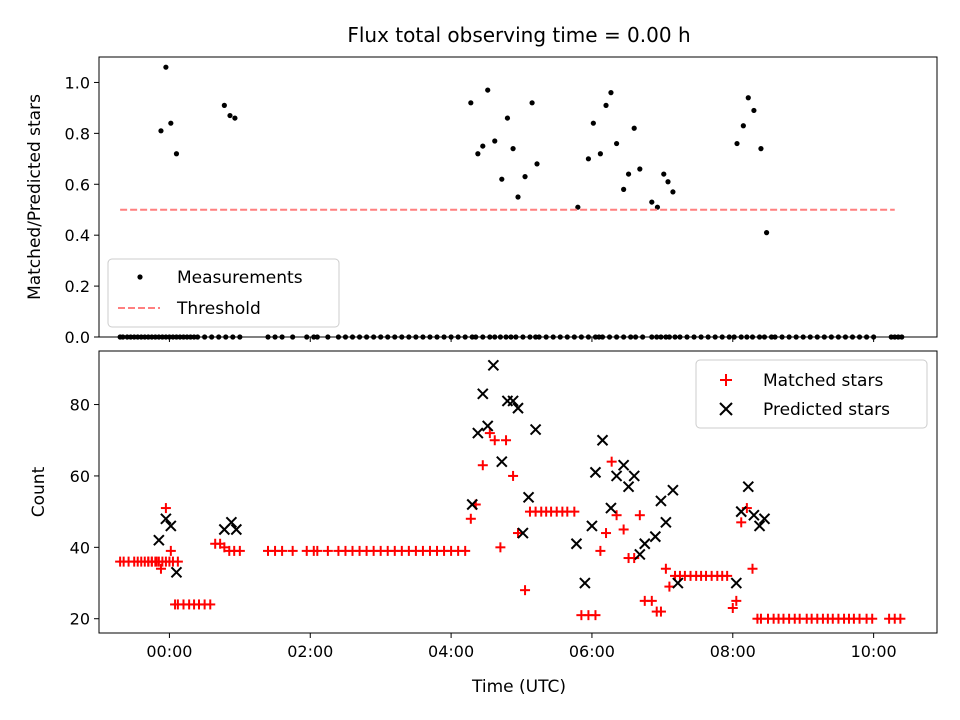 This screenshot has height=720, width=960. Describe the element at coordinates (77, 235) in the screenshot. I see `y-tick-label: 0.4` at that location.